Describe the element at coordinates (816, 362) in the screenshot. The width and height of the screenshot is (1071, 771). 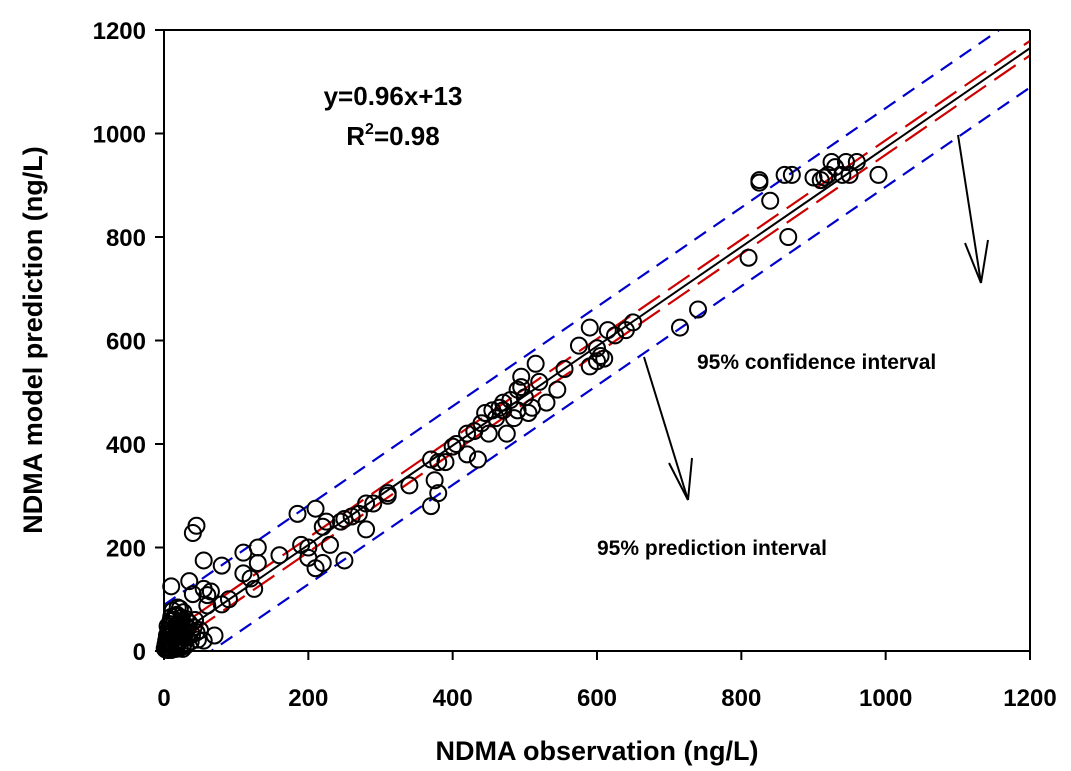
I see `confidence-interval-label: 95% confidence interval` at that location.